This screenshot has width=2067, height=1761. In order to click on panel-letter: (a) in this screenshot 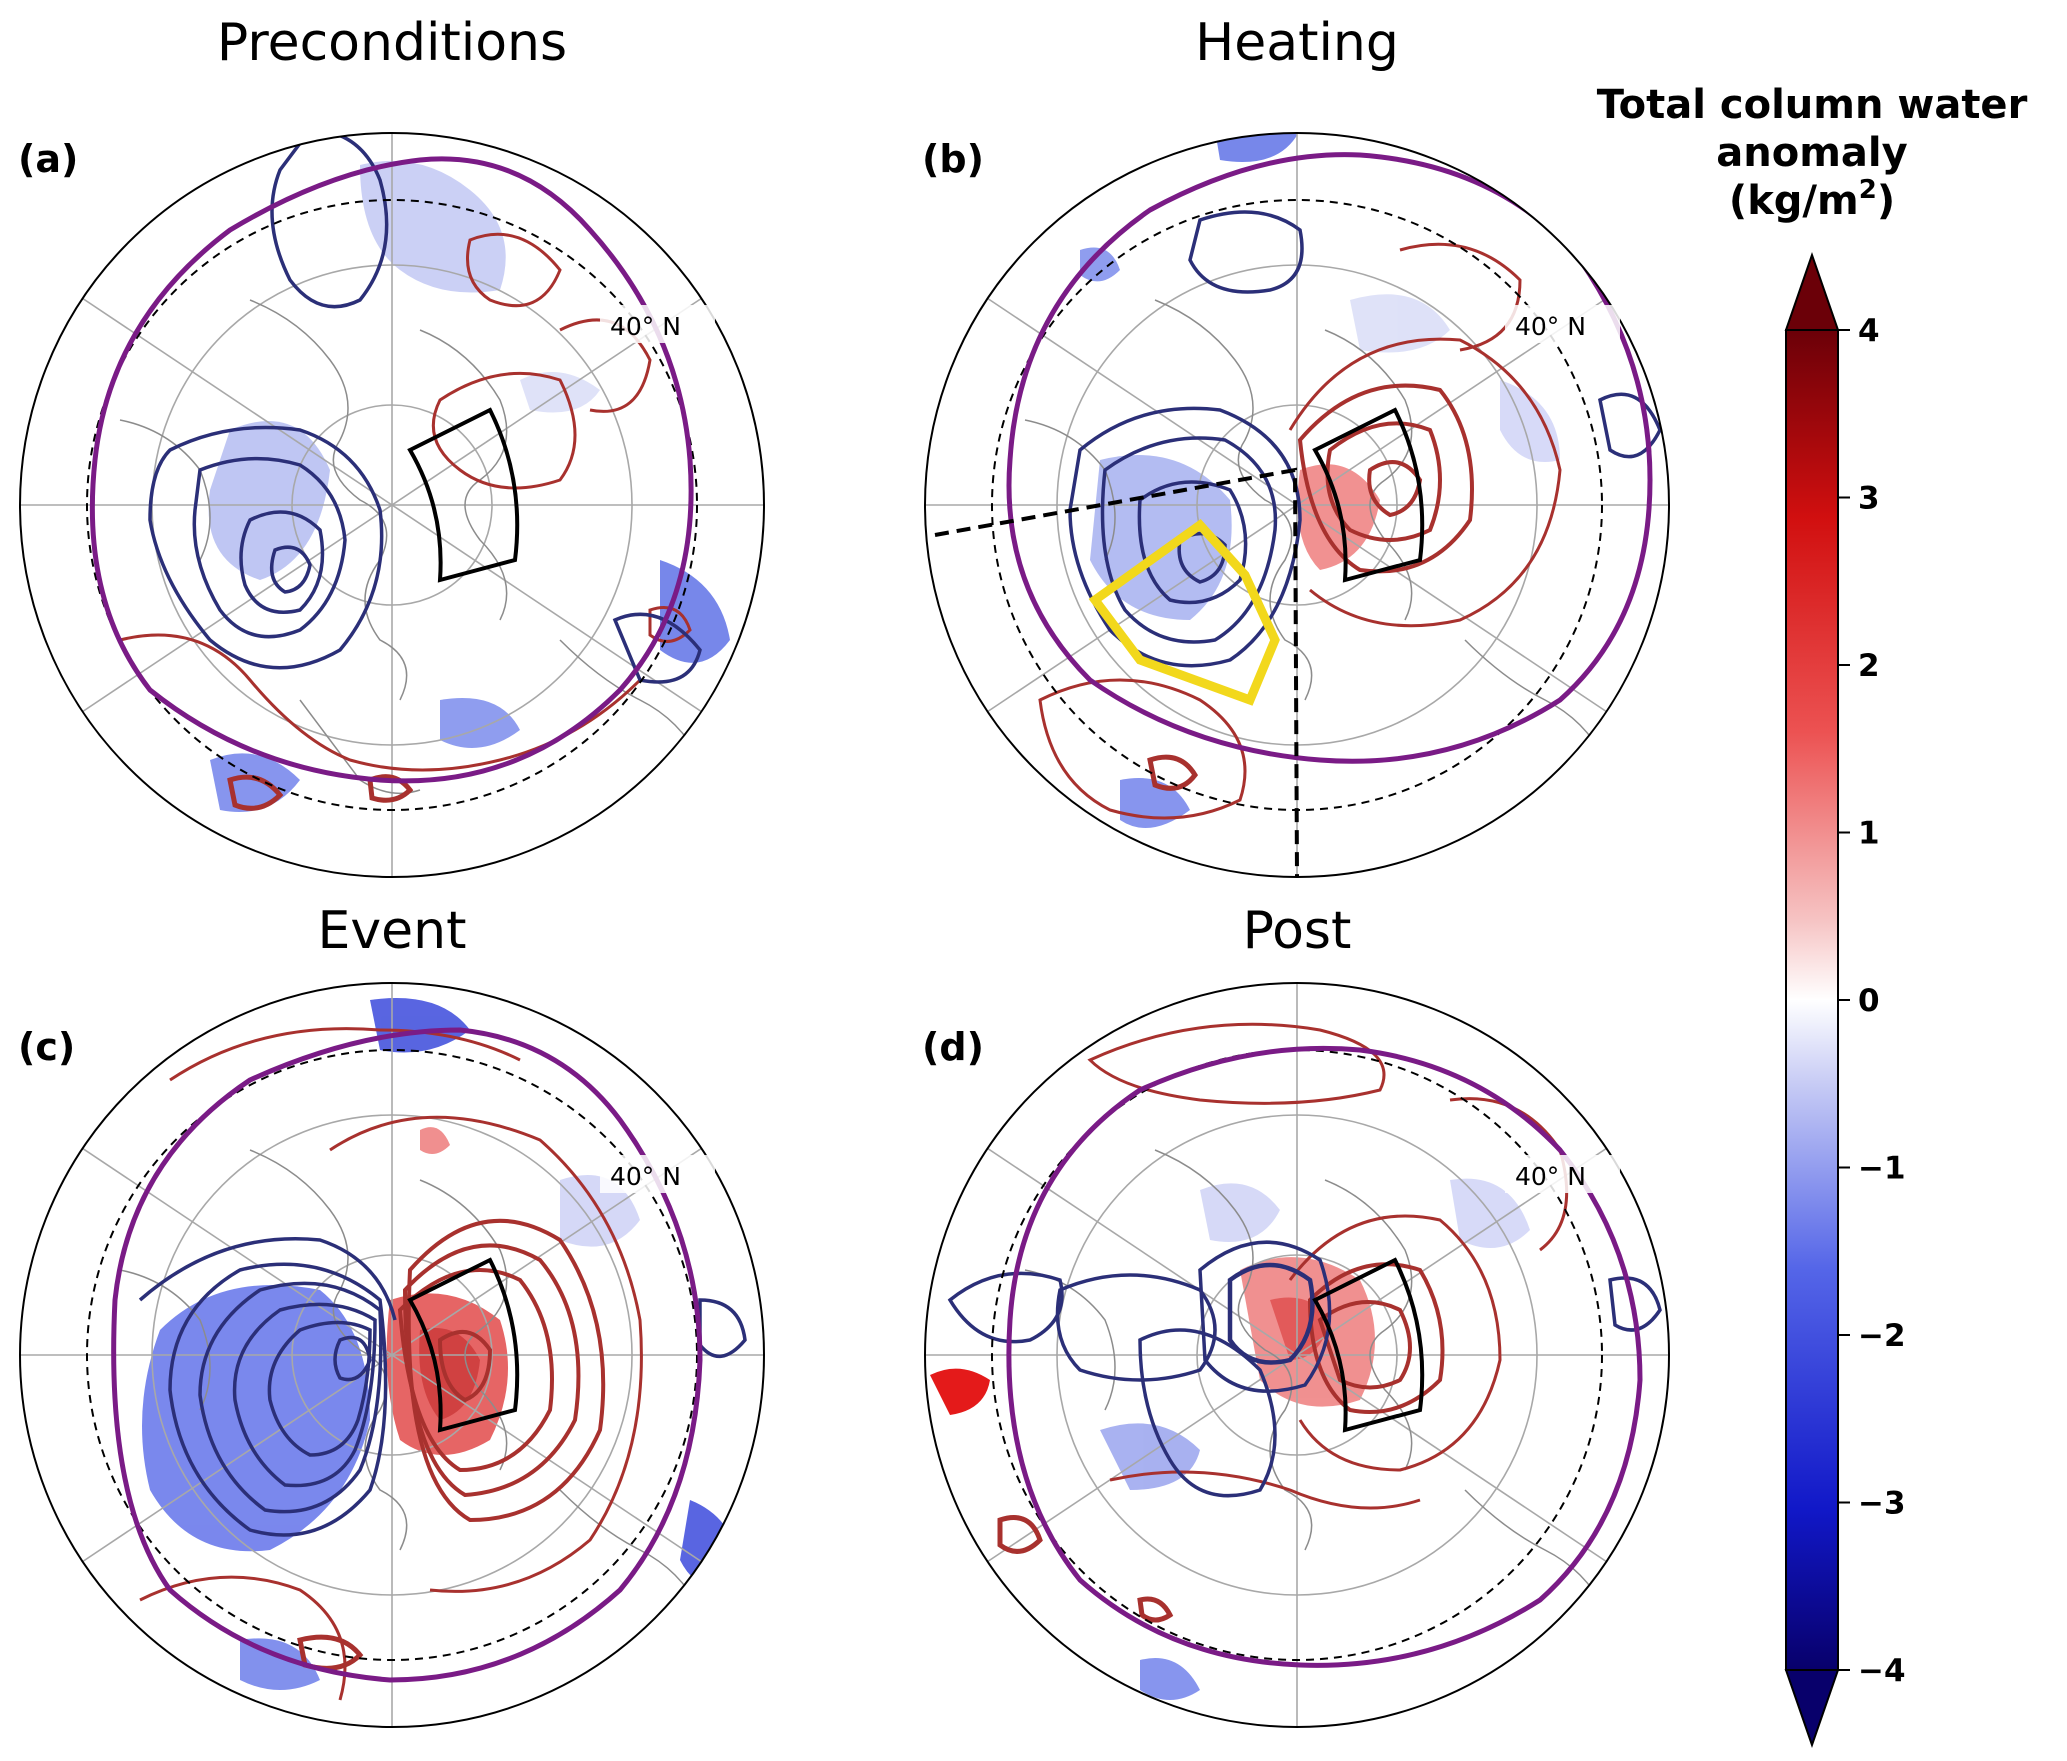, I will do `click(48, 159)`.